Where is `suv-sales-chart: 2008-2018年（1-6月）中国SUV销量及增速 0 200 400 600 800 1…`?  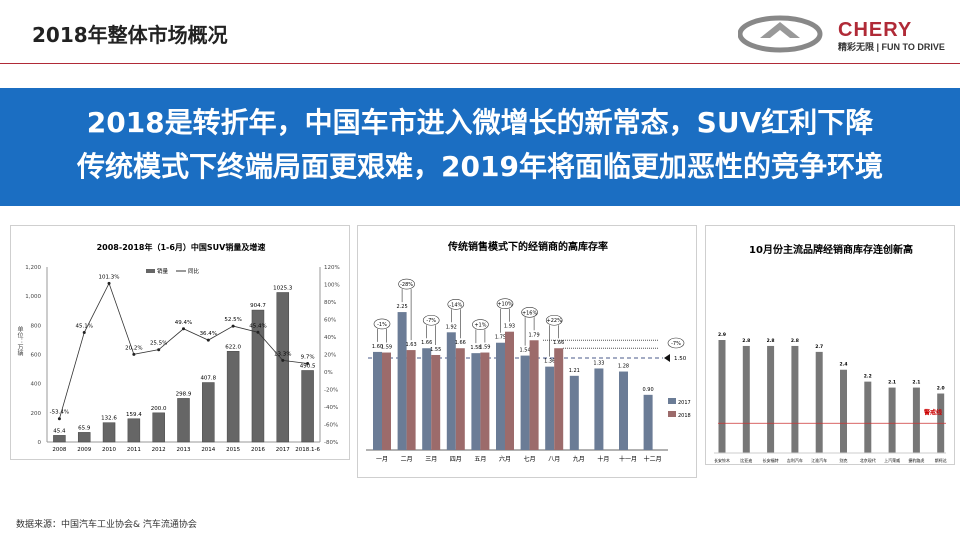 suv-sales-chart: 2008-2018年（1-6月）中国SUV销量及增速 0 200 400 600 800 1… is located at coordinates (182, 347).